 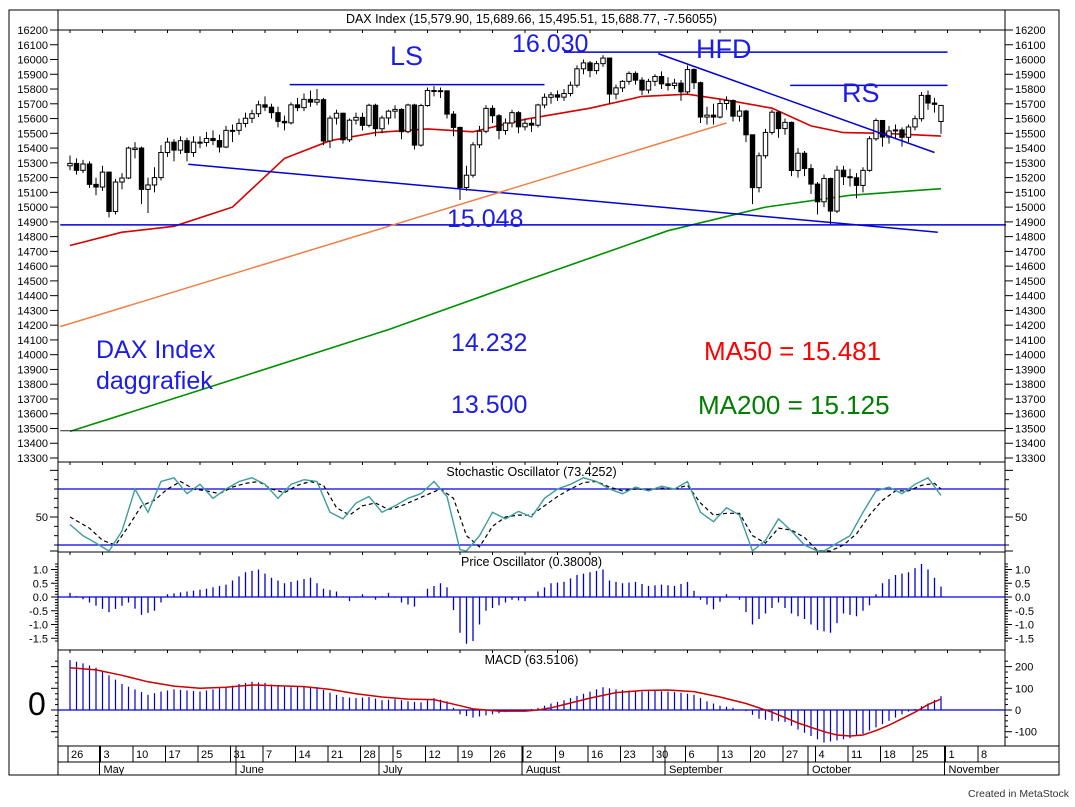 I want to click on svg-text: 13600, so click(x=32, y=415).